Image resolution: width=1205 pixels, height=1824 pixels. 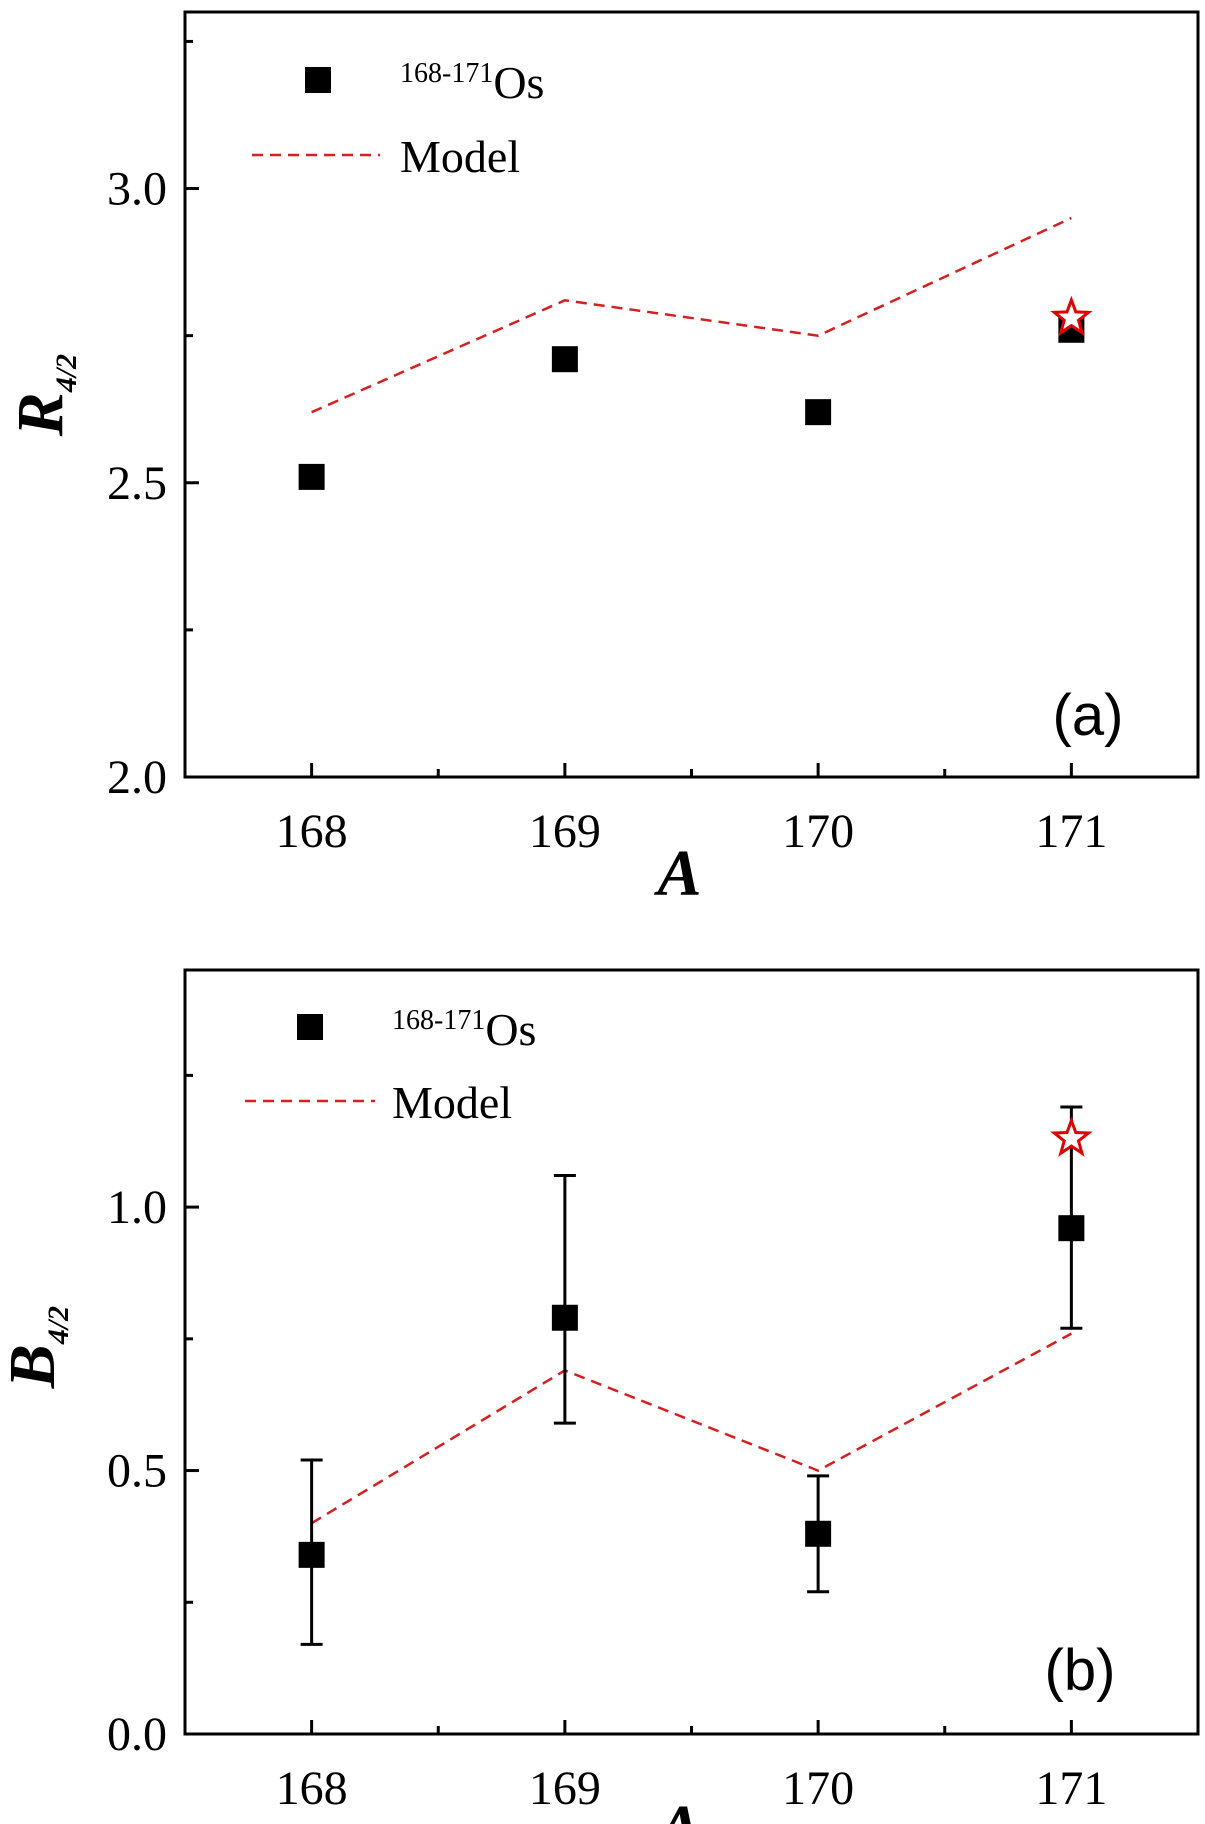 I want to click on panel-label: (b), so click(x=1080, y=1670).